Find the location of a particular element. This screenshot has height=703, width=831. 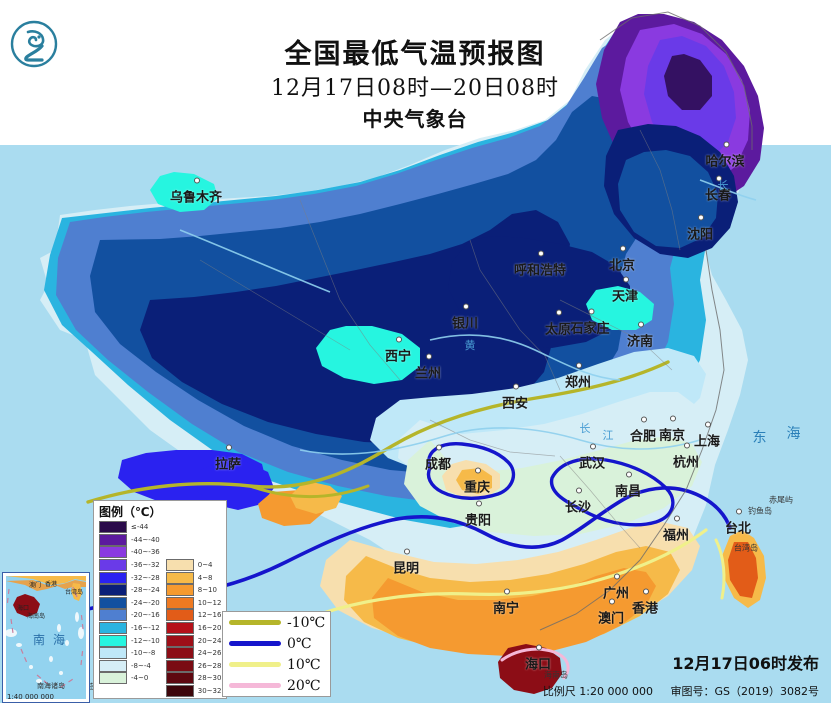

inset-label-hainan-island: 海南岛 is located at coordinates (36, 616).